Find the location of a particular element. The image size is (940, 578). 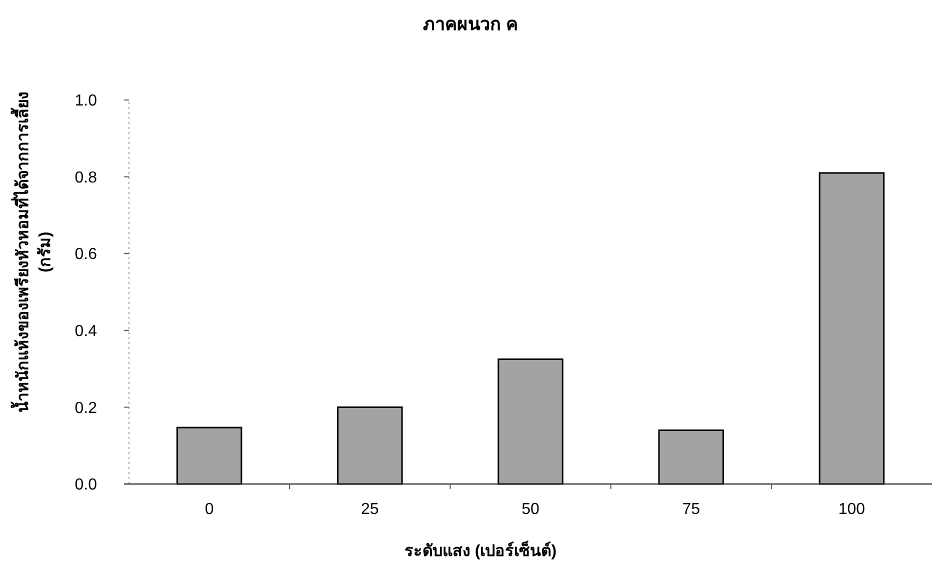

x-tick-label: 75 is located at coordinates (691, 509).